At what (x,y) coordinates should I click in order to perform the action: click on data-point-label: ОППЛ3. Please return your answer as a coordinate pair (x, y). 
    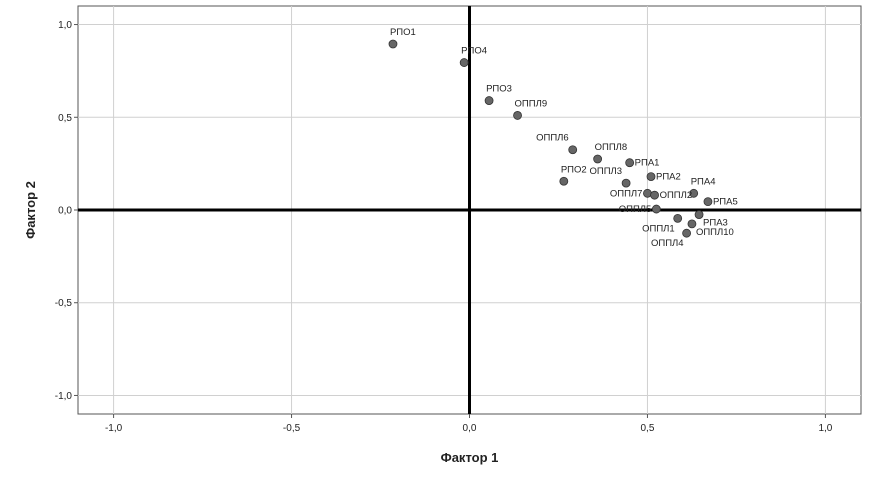
    Looking at the image, I should click on (606, 171).